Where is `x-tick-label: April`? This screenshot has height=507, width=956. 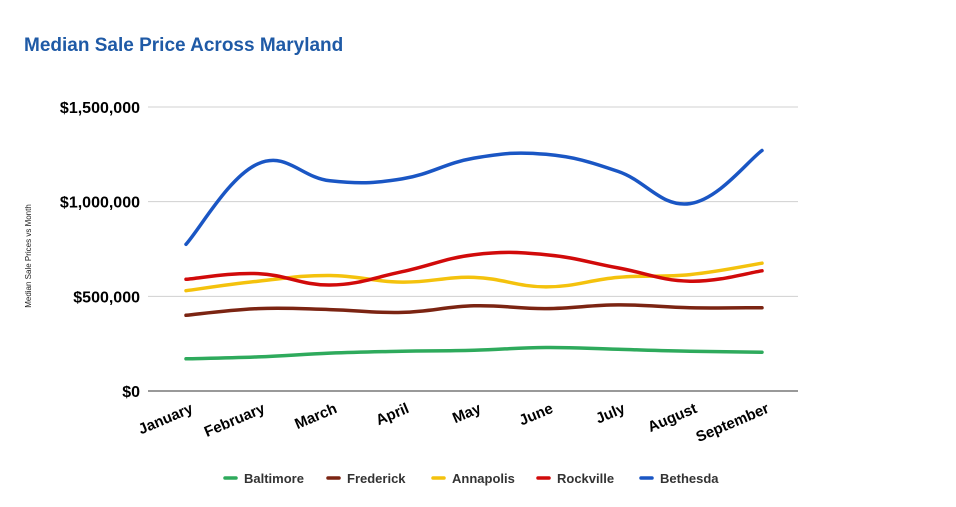 x-tick-label: April is located at coordinates (392, 414).